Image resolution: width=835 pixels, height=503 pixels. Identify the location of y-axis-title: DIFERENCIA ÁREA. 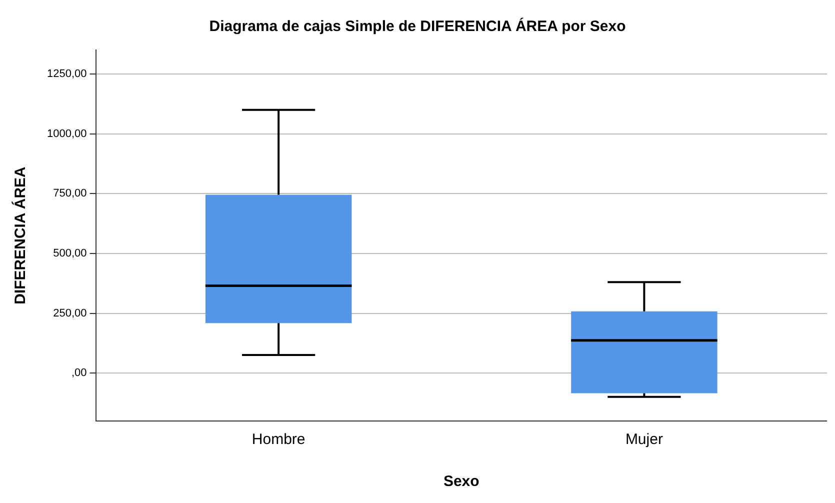
(20, 235).